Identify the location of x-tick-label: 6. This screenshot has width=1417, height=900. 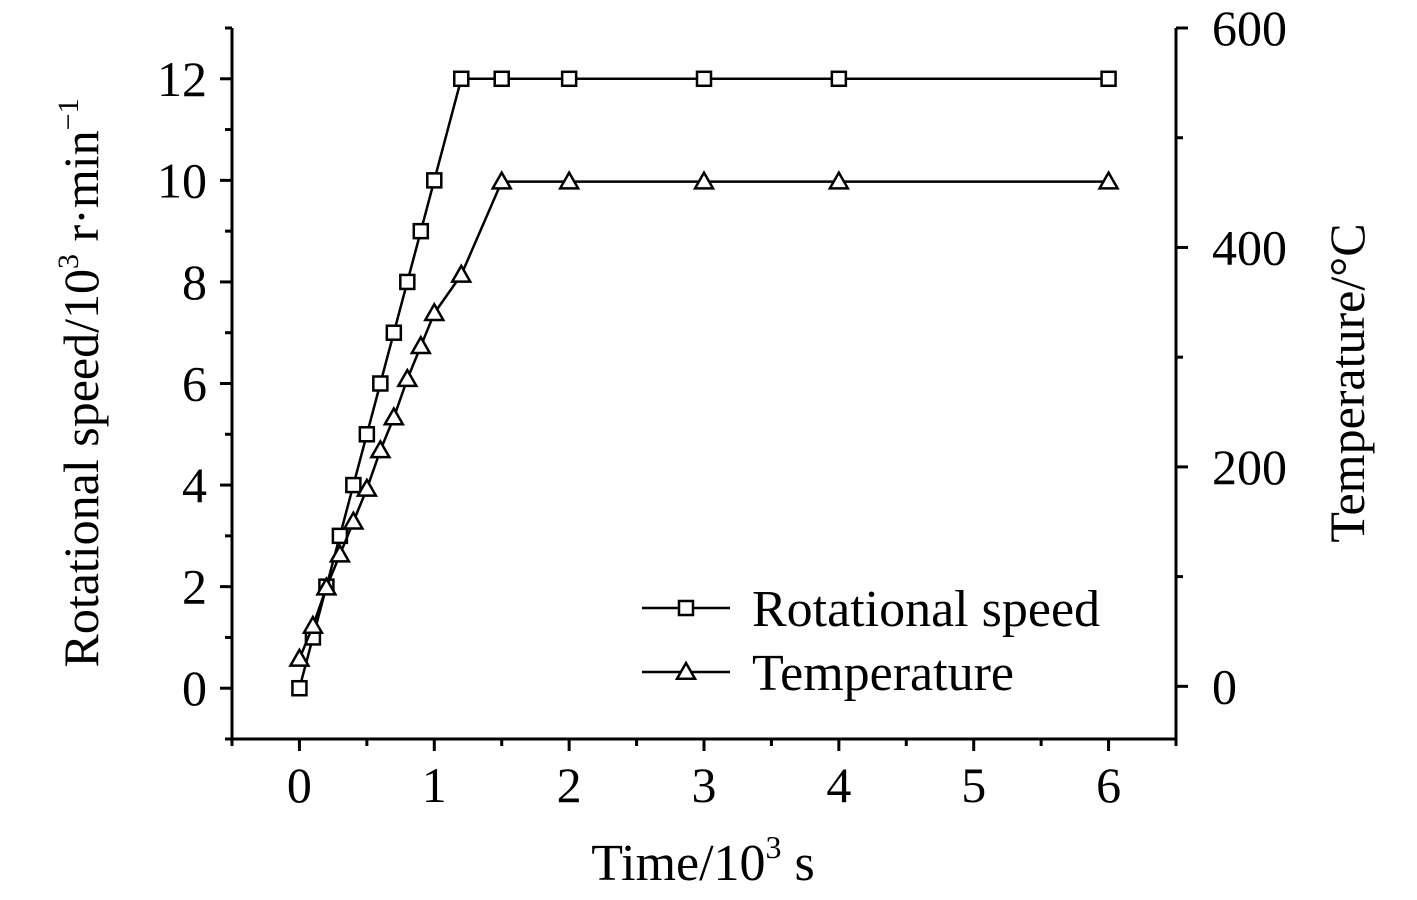
(1108, 785).